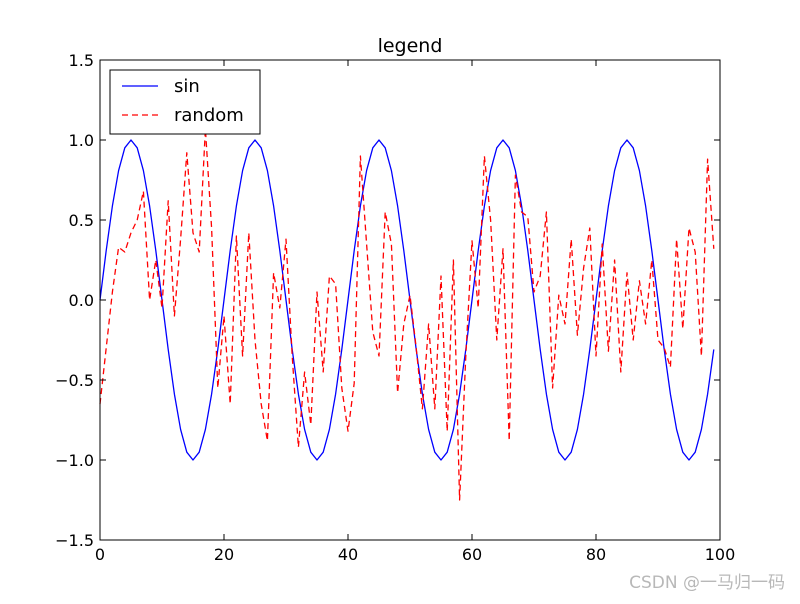  I want to click on y-tick-label: −0.5, so click(74, 380).